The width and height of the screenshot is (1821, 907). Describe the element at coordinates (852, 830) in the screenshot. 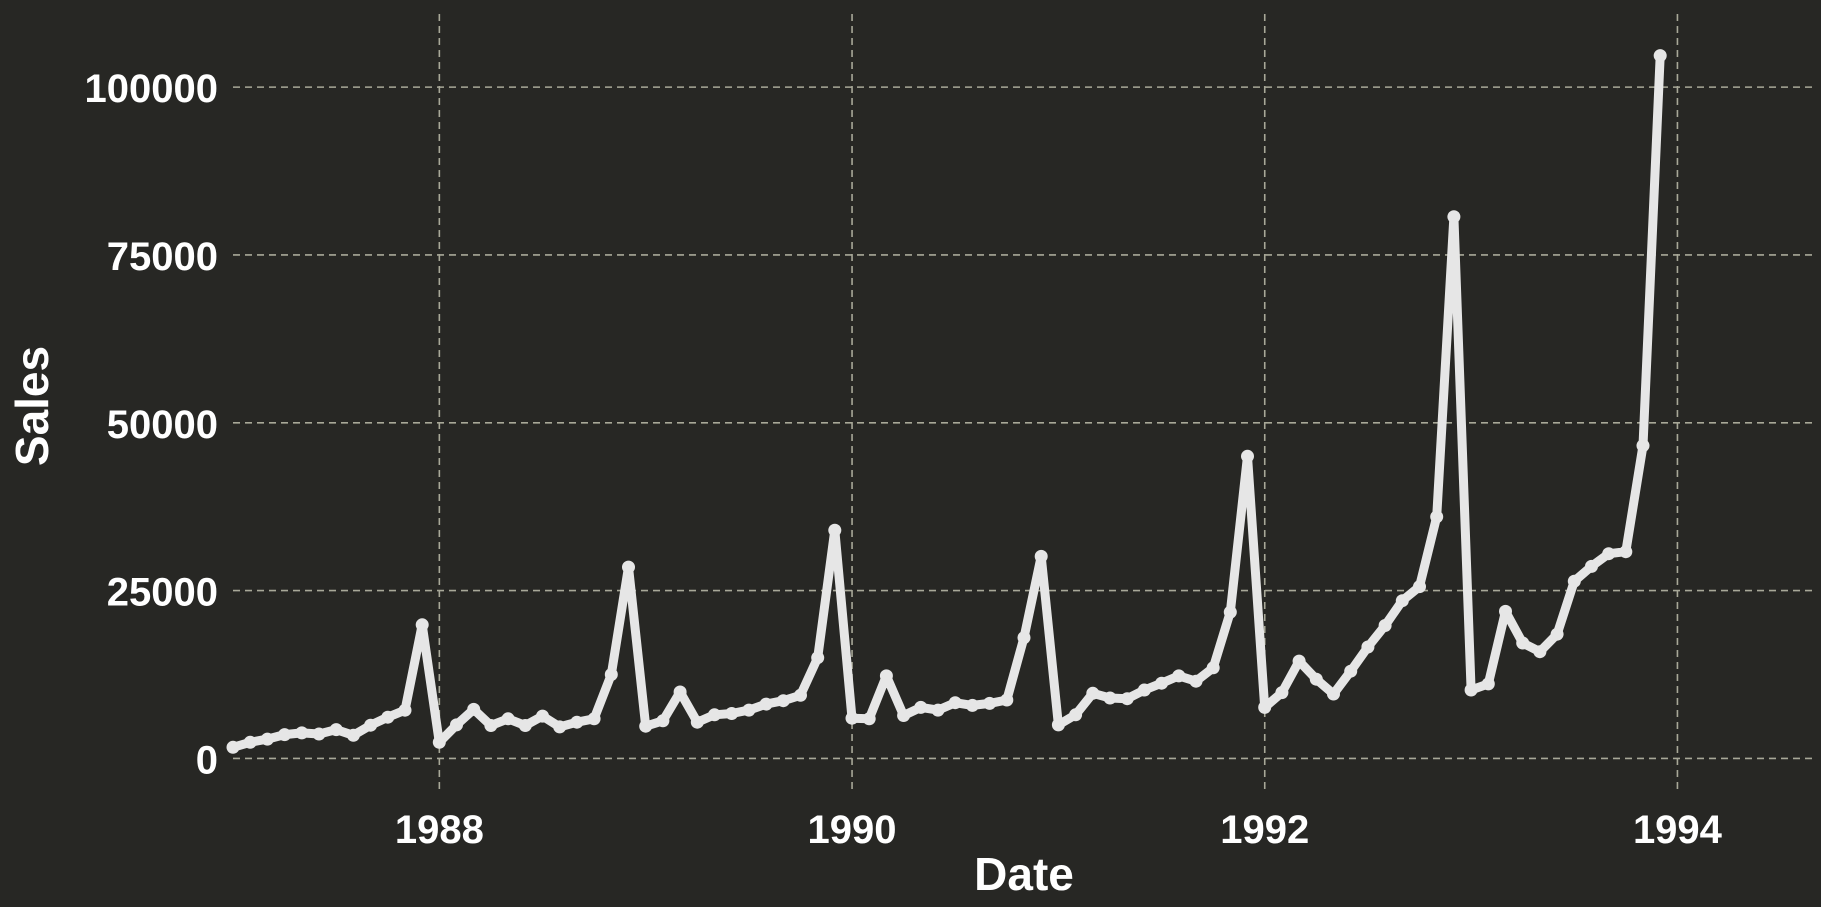

I see `x-tick-label: 1990` at that location.